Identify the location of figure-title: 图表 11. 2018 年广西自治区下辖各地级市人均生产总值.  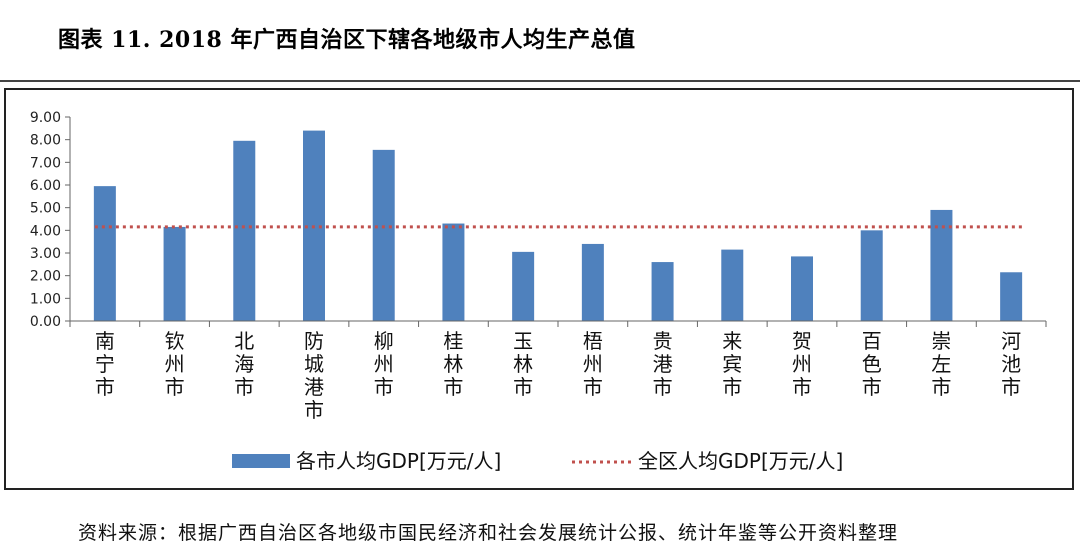
(347, 40).